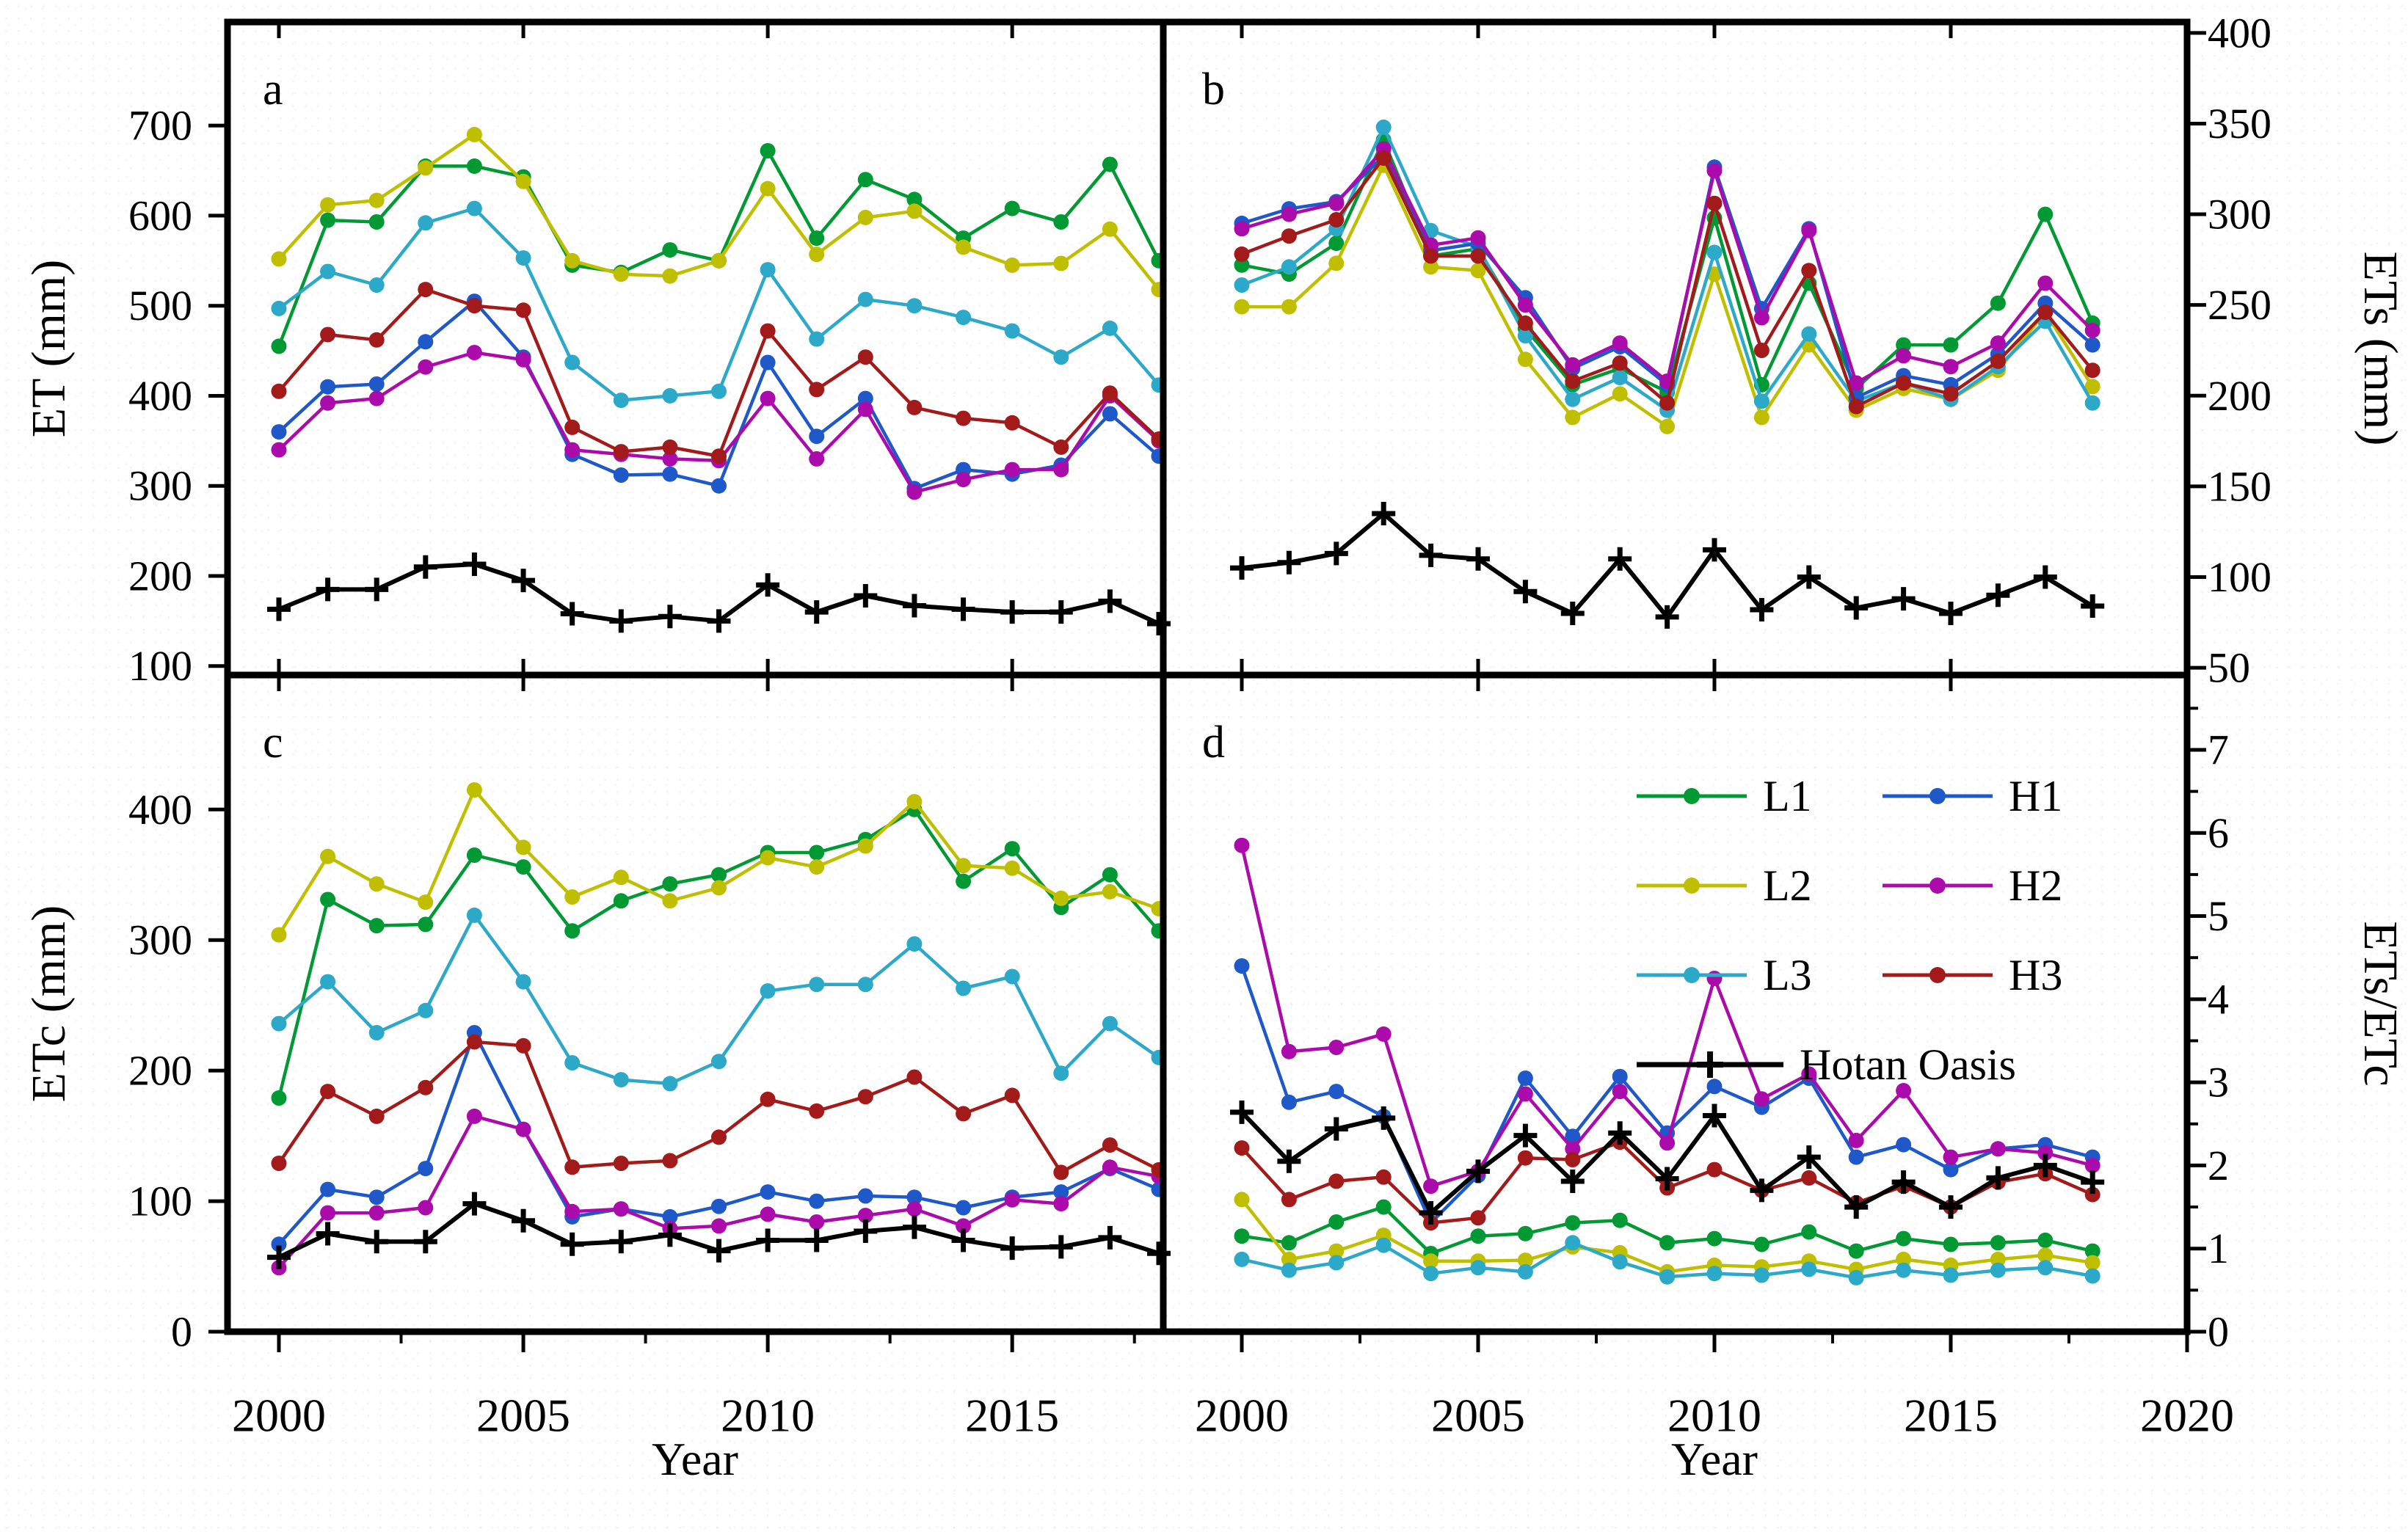  I want to click on panel-b-letter: b, so click(1213, 89).